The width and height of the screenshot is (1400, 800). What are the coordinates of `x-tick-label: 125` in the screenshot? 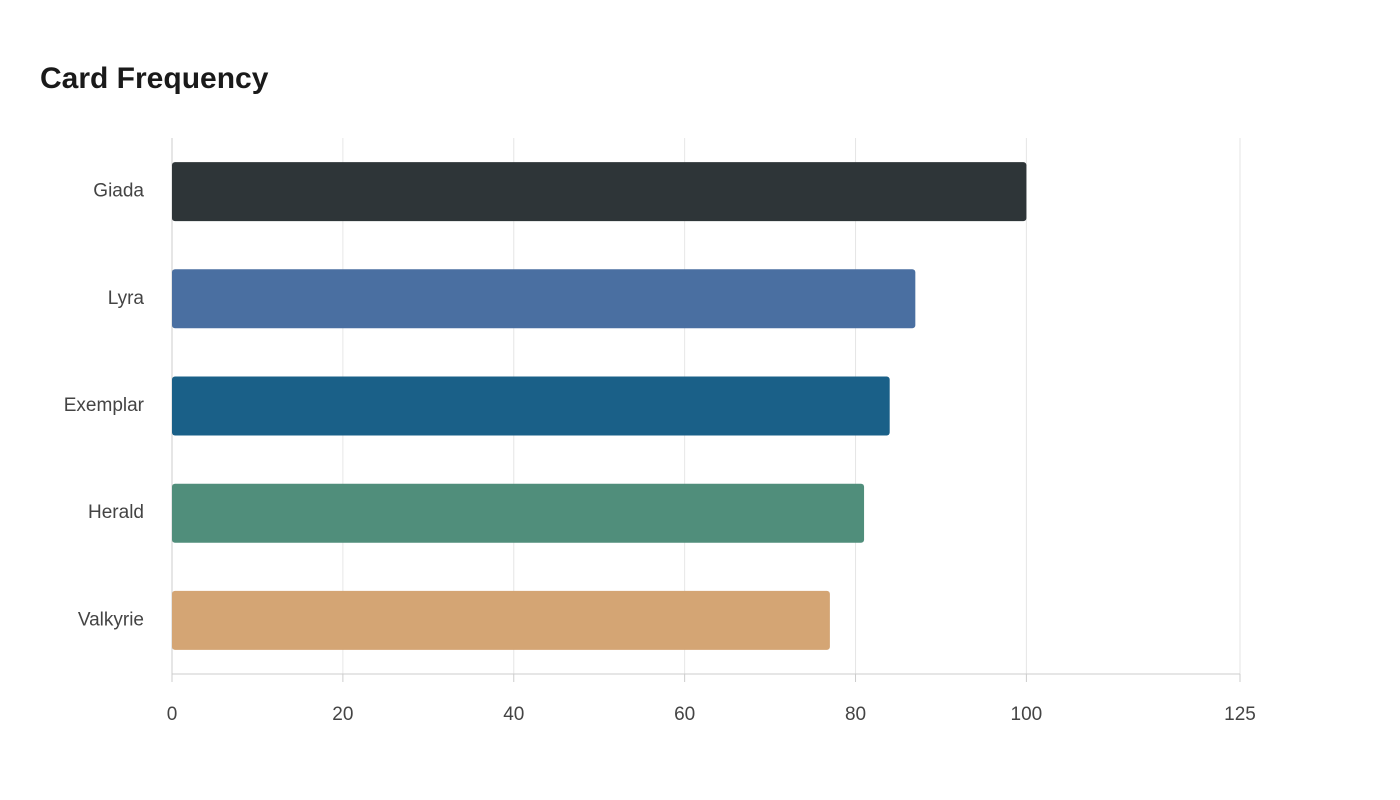 It's located at (1240, 714).